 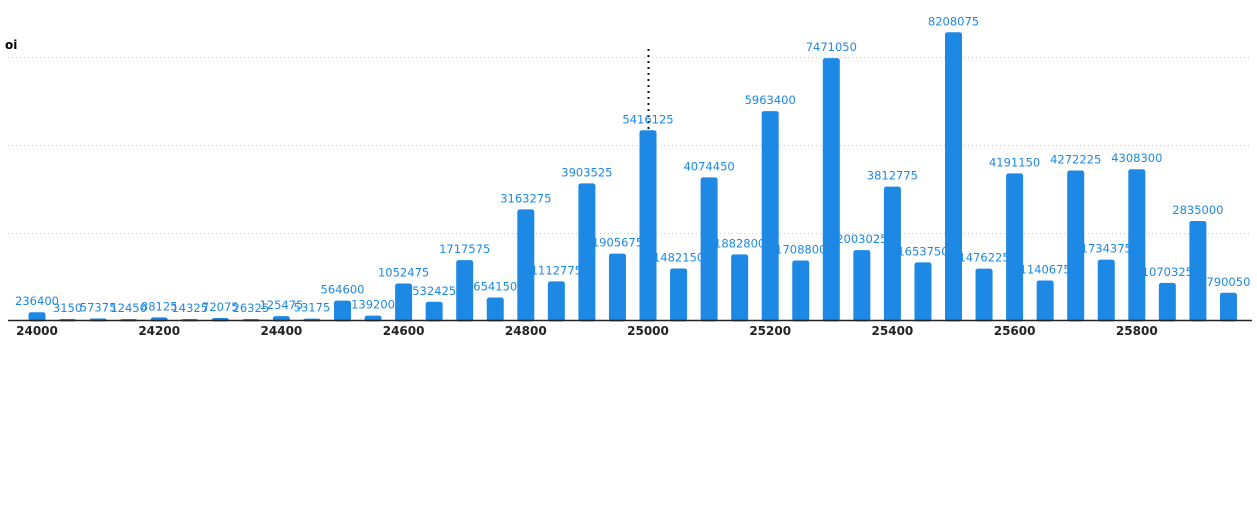 What do you see at coordinates (678, 257) in the screenshot?
I see `bar-value-label: 1482150` at bounding box center [678, 257].